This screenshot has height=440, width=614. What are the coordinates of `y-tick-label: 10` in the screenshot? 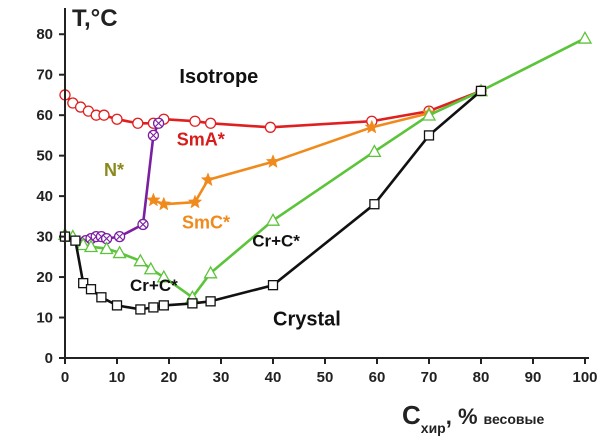 It's located at (44, 318).